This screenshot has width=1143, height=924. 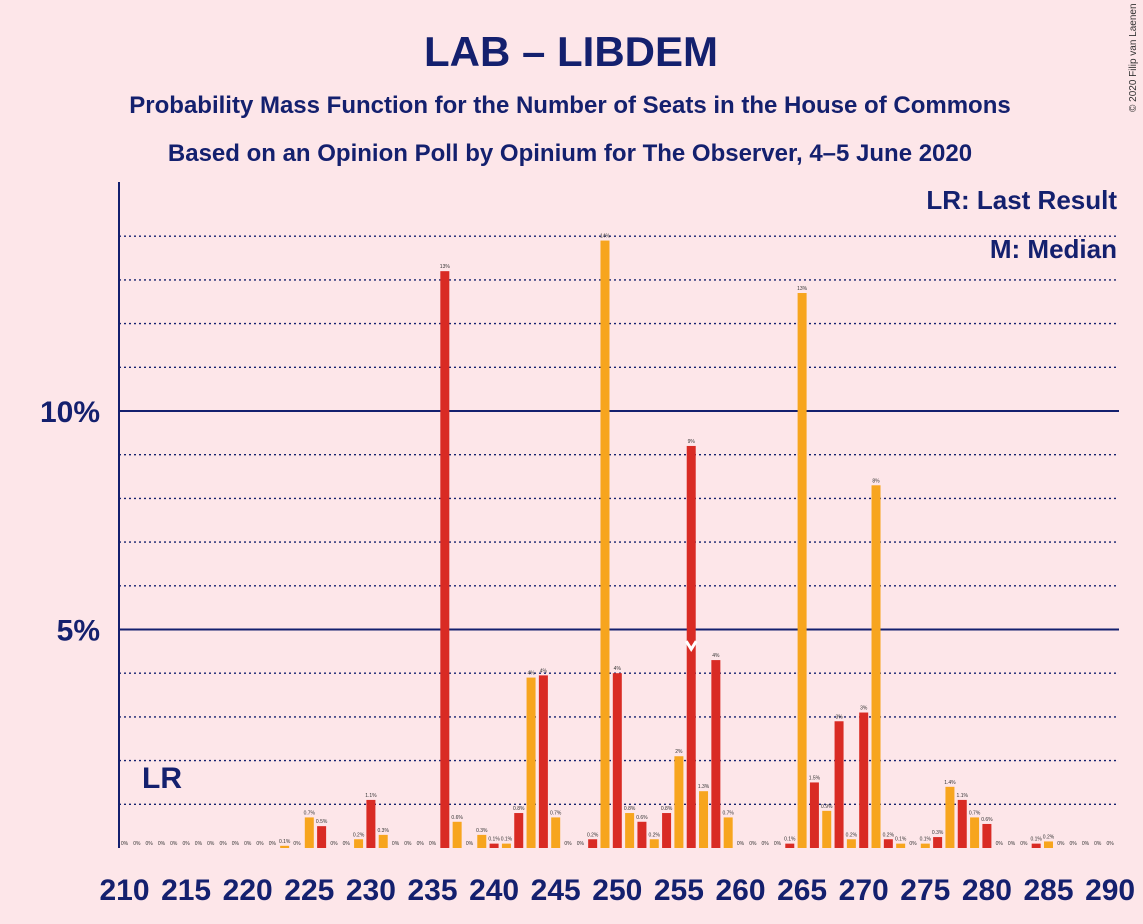 What do you see at coordinates (1012, 844) in the screenshot?
I see `bar-label-seat-282: 0%` at bounding box center [1012, 844].